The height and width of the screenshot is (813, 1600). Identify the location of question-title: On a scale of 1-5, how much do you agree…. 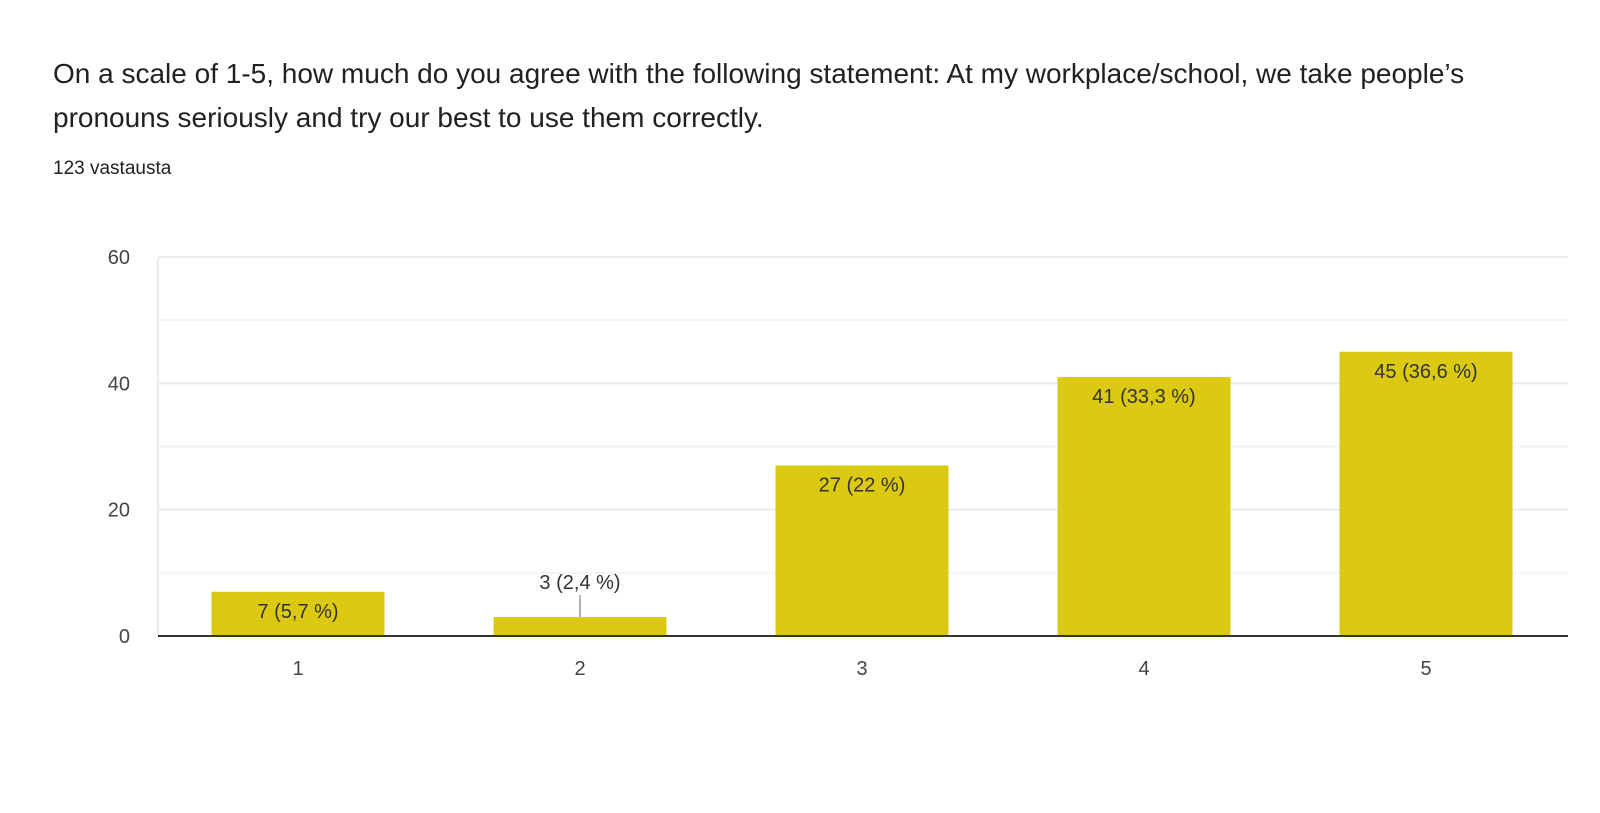
(759, 95).